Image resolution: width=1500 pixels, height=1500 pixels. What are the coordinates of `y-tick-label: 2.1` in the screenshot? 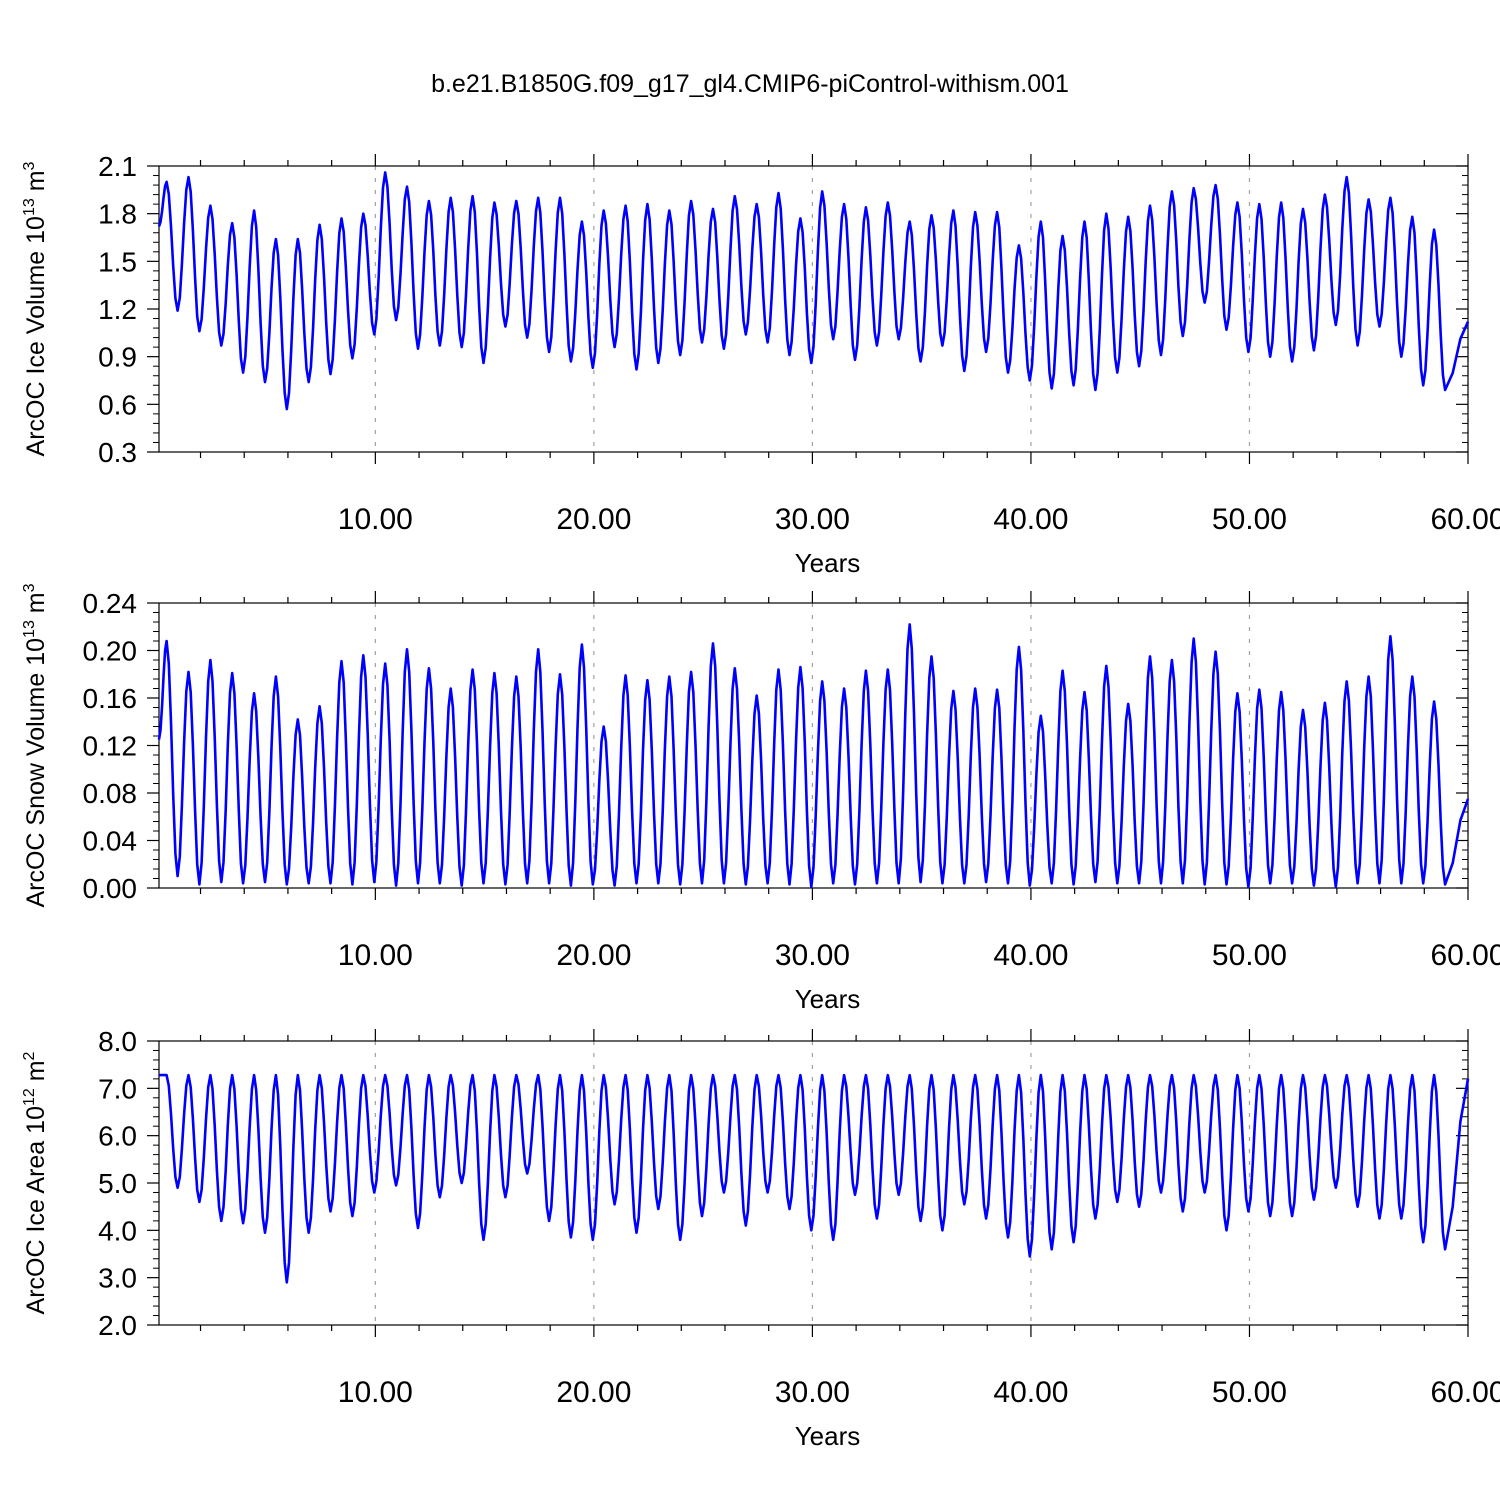 It's located at (117, 166).